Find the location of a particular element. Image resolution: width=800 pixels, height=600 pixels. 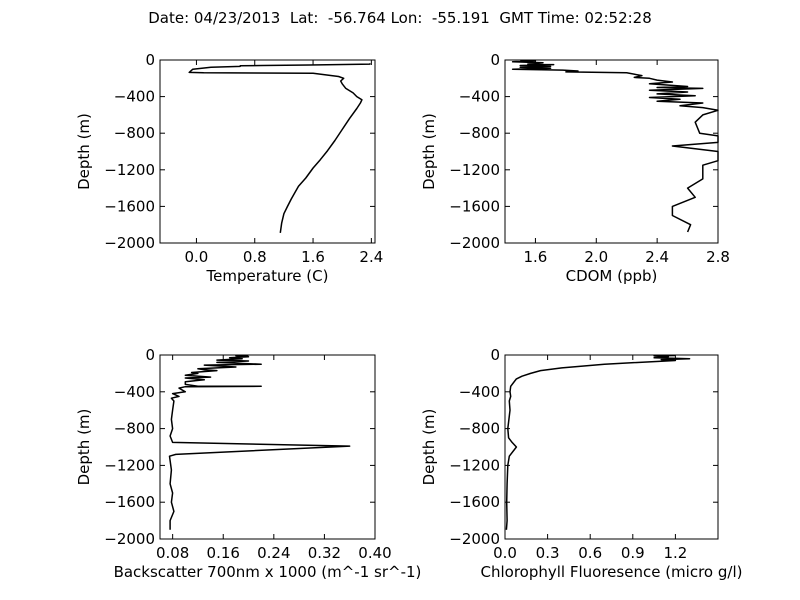

backscatter-xtick-label: 0.40 is located at coordinates (374, 553).